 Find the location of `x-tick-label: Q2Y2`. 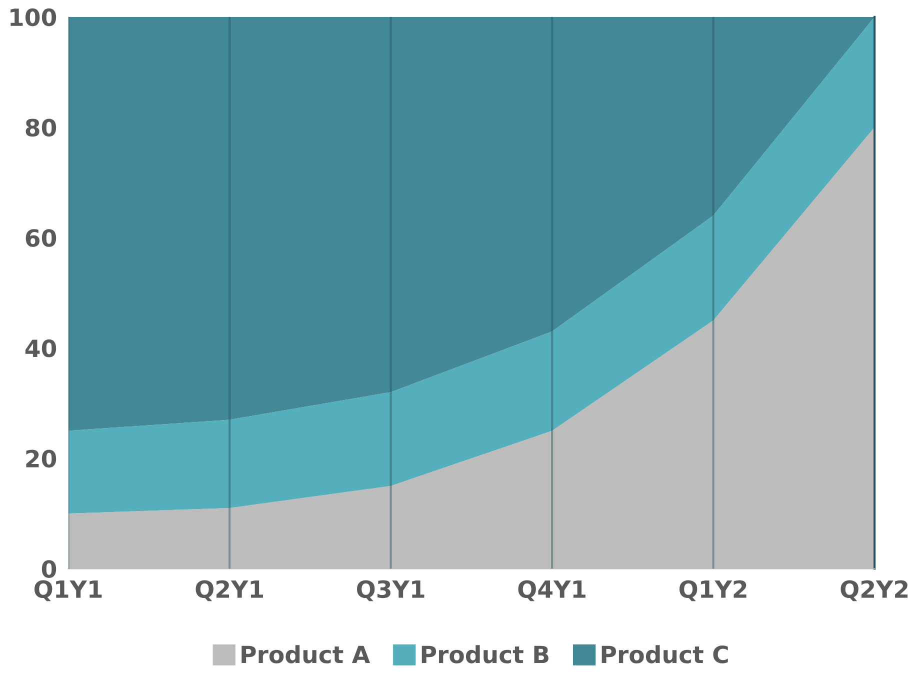

x-tick-label: Q2Y2 is located at coordinates (874, 591).